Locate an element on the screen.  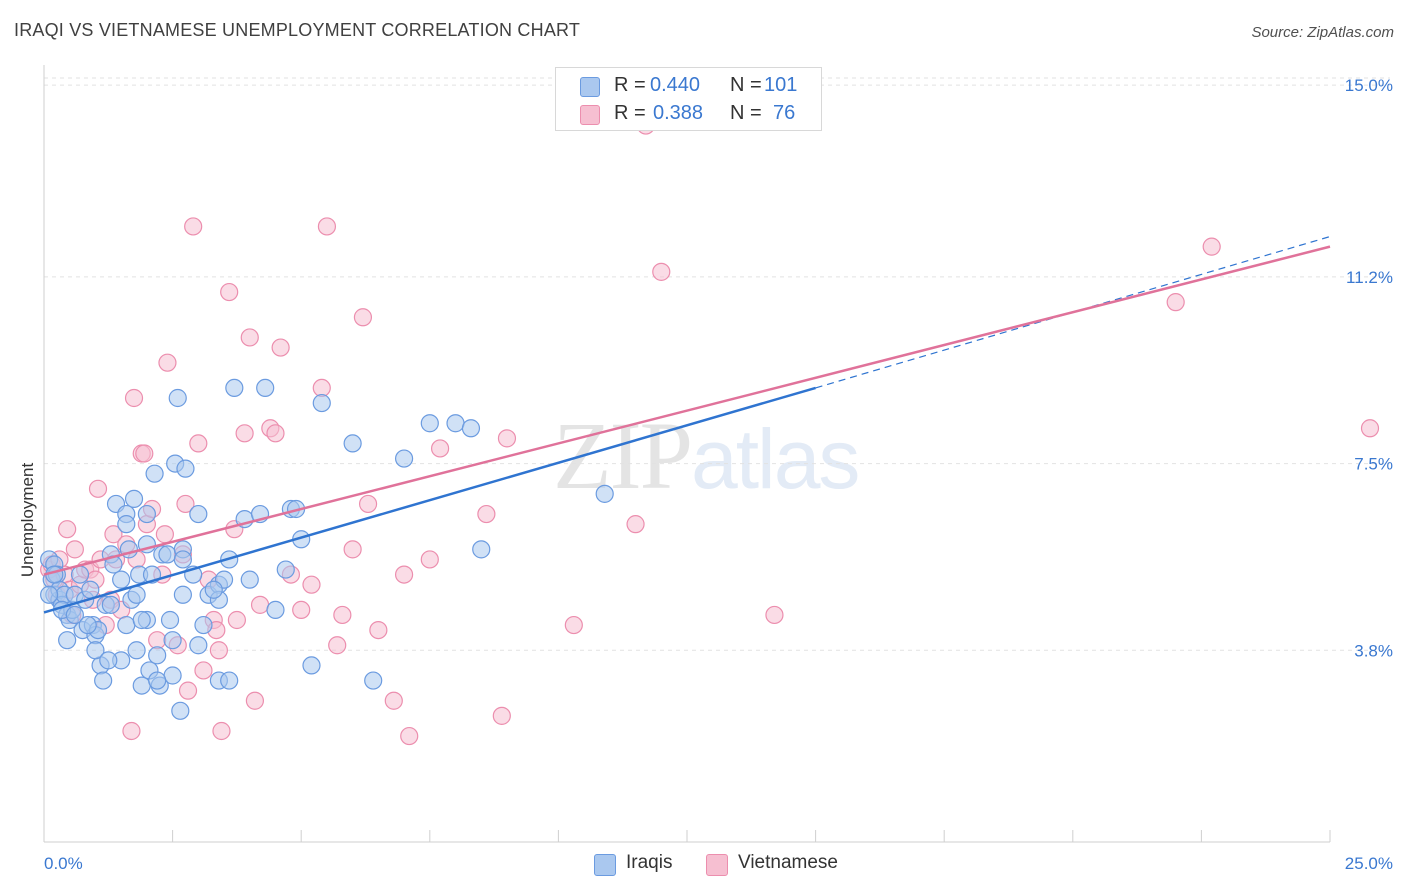
watermark: ZIPatlas is located at coordinates (706, 455).